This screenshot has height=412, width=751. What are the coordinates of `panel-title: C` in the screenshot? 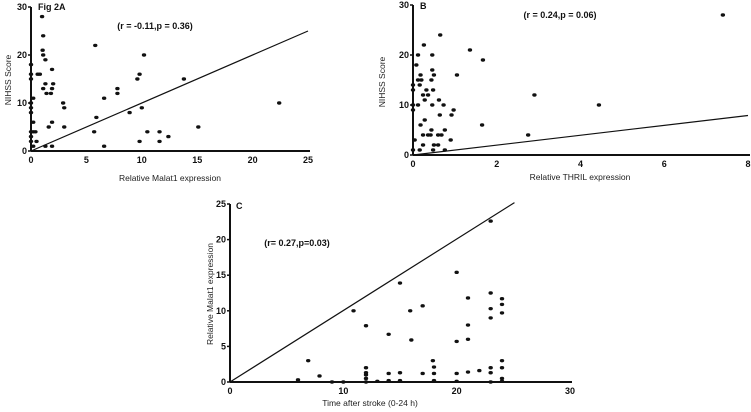 It's located at (239, 206).